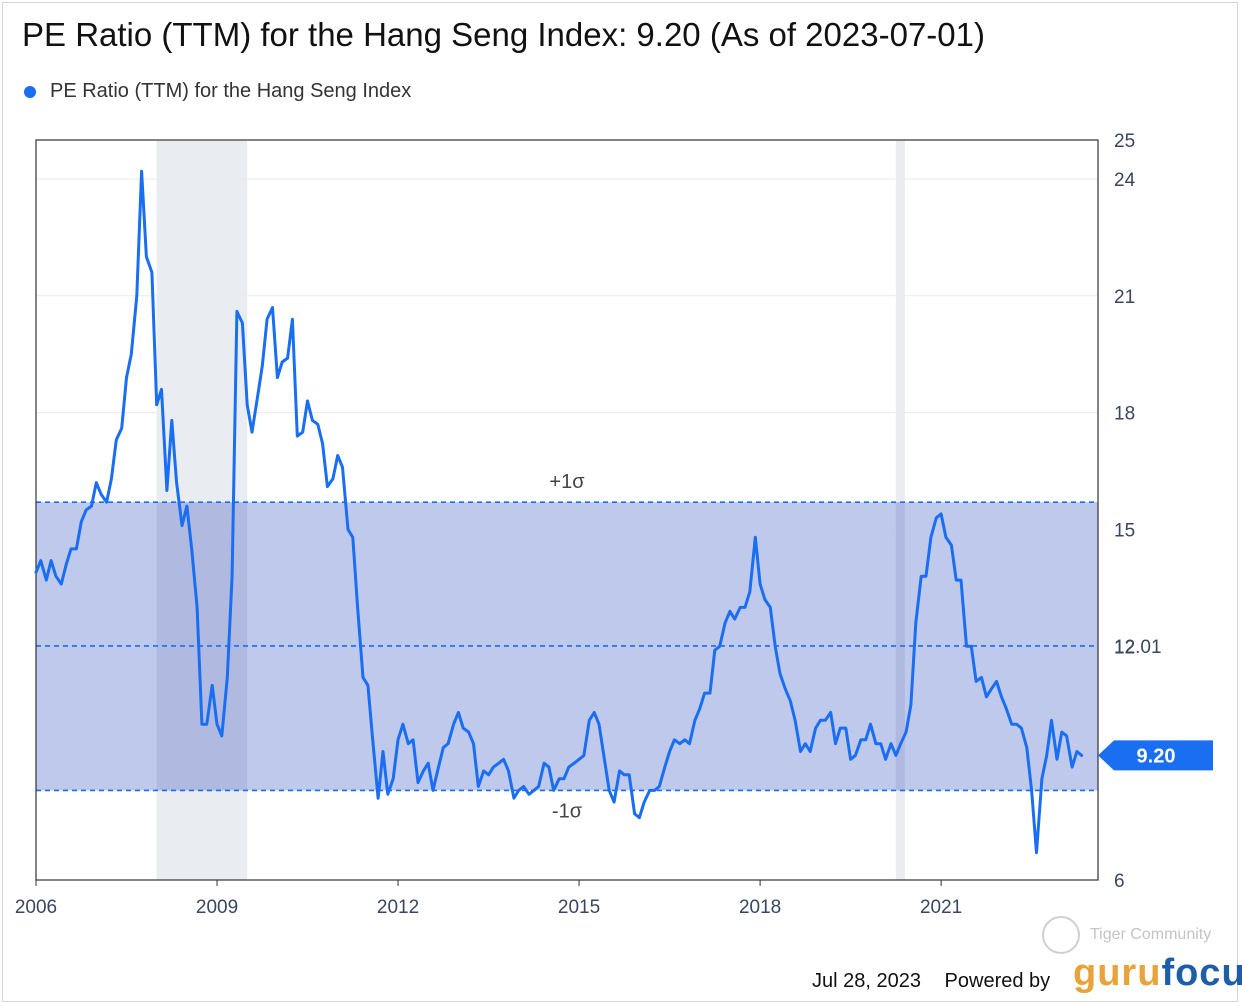 Image resolution: width=1242 pixels, height=1006 pixels. Describe the element at coordinates (1138, 511) in the screenshot. I see `y-axis-ticks: 6 12.01 15 18 21 24 25 12` at that location.